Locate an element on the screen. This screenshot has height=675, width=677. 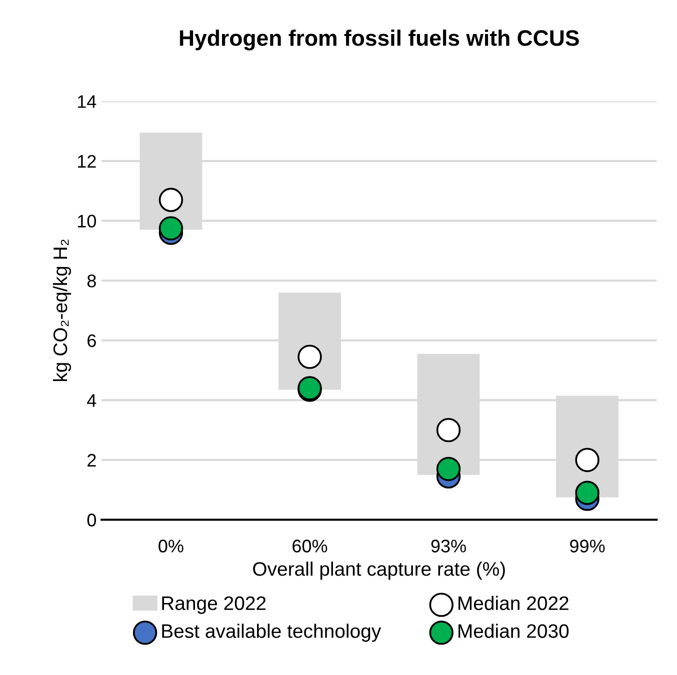
legend-label: Median 2030 is located at coordinates (513, 631).